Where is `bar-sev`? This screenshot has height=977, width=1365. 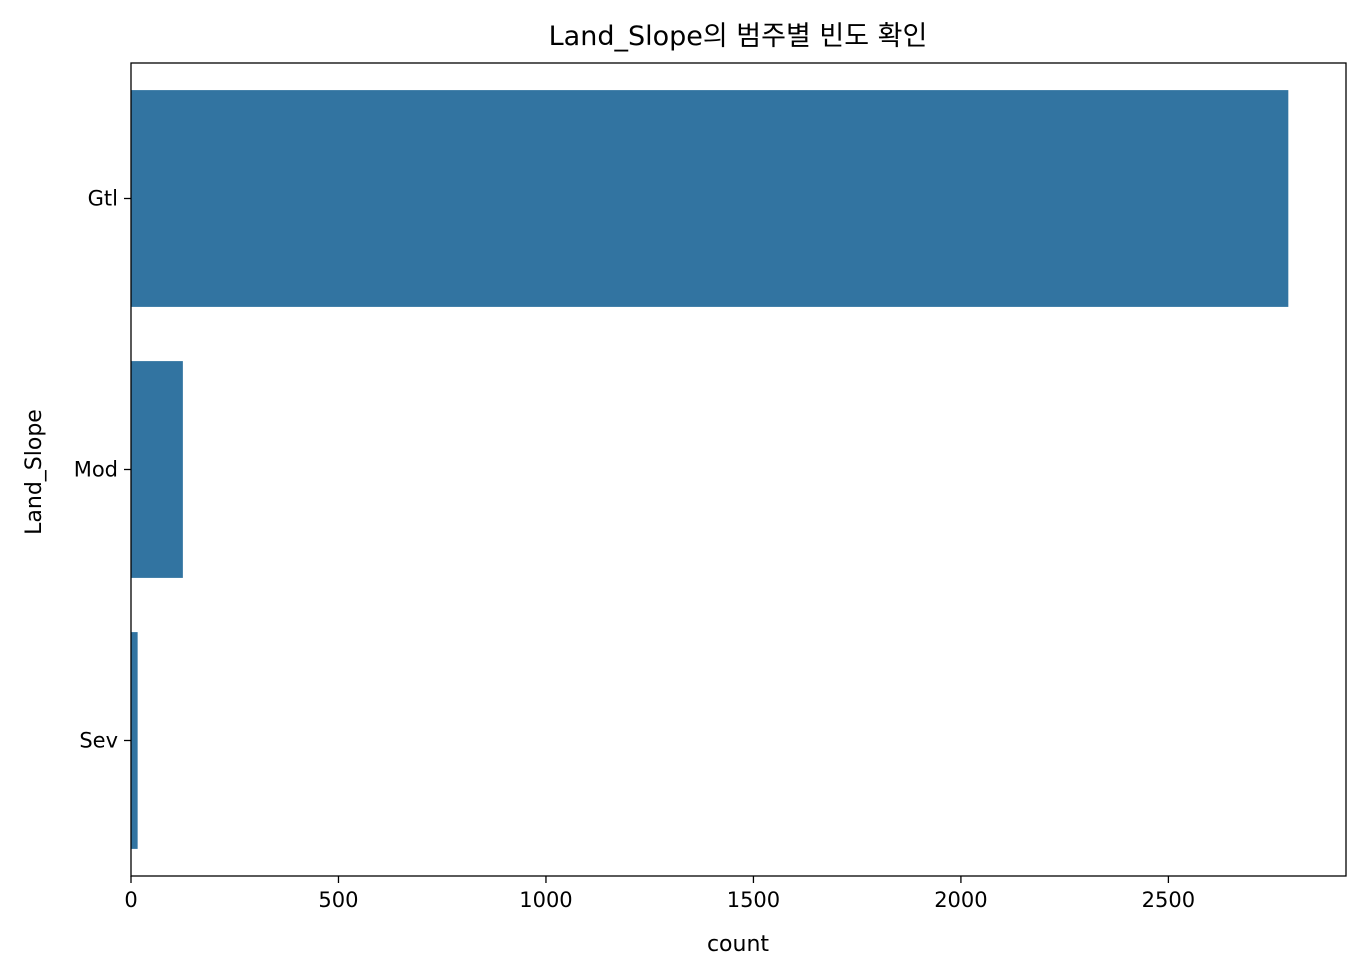
bar-sev is located at coordinates (134, 740).